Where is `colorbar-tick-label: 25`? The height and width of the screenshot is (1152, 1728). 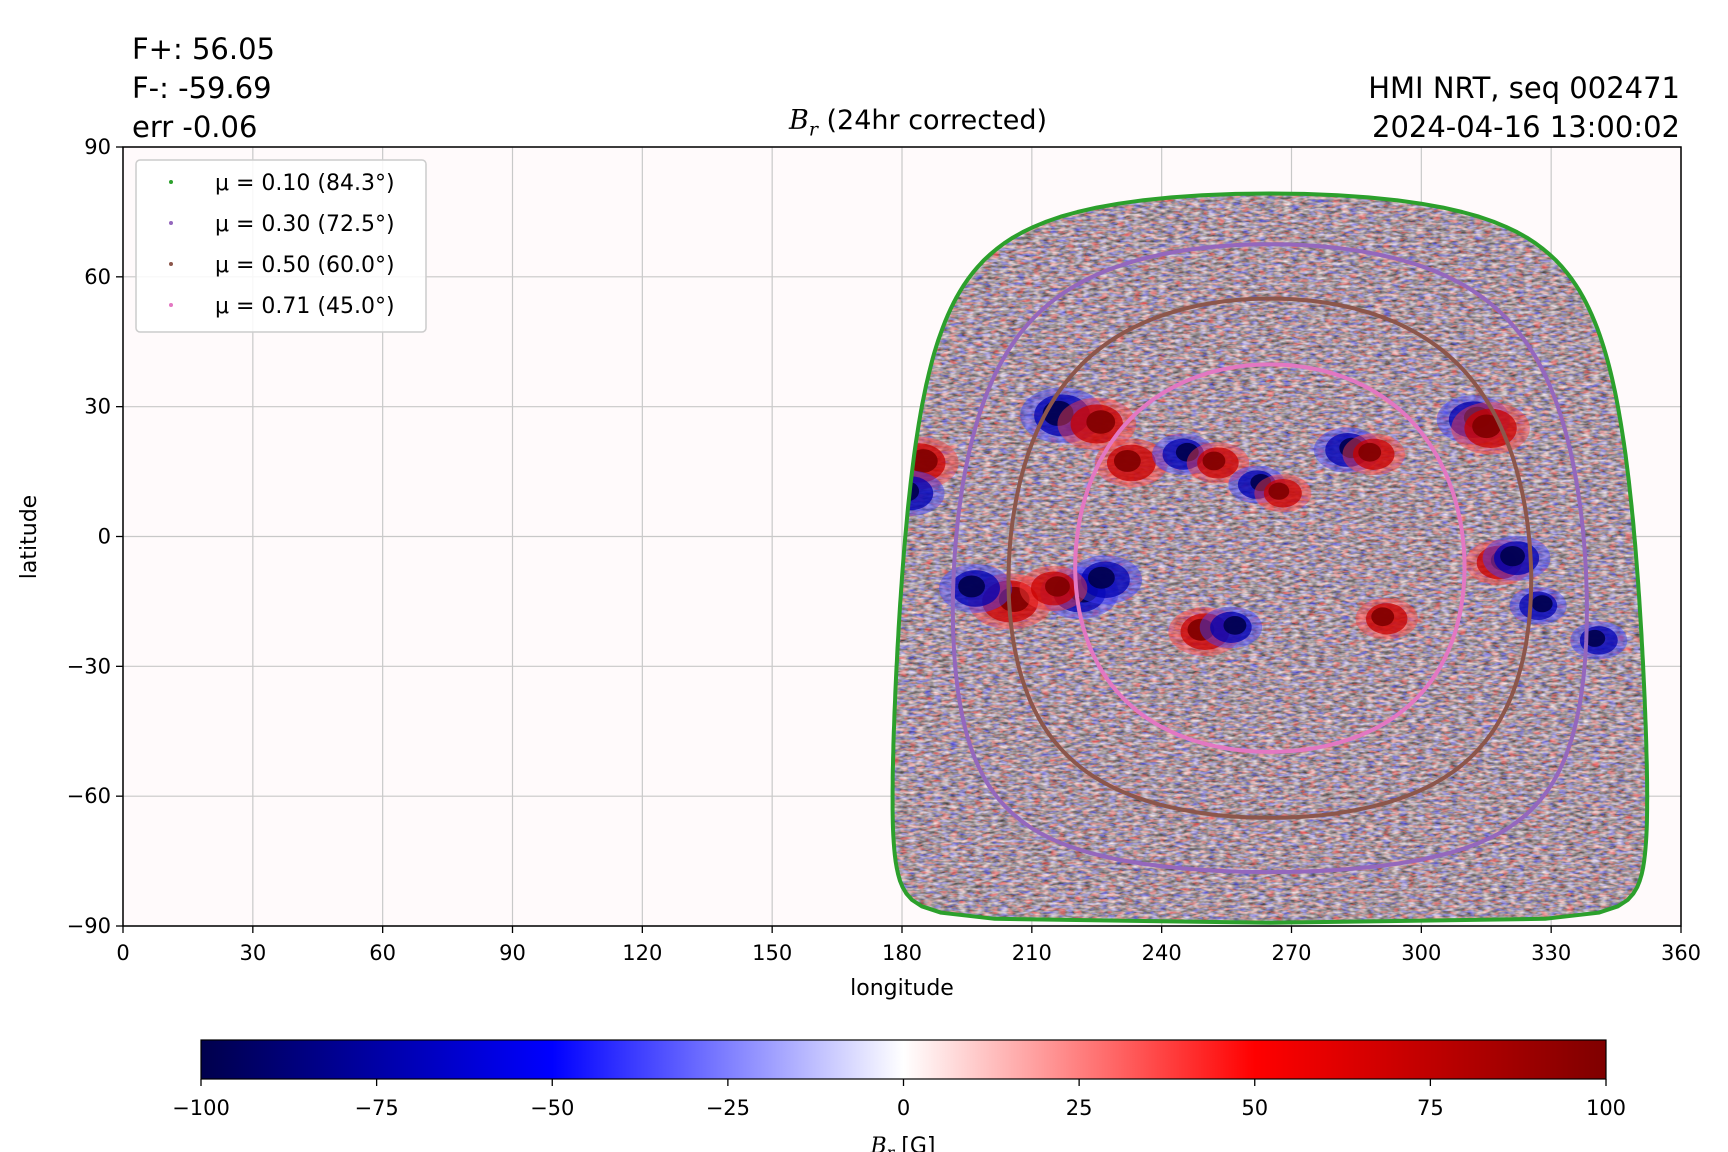 colorbar-tick-label: 25 is located at coordinates (1079, 1108).